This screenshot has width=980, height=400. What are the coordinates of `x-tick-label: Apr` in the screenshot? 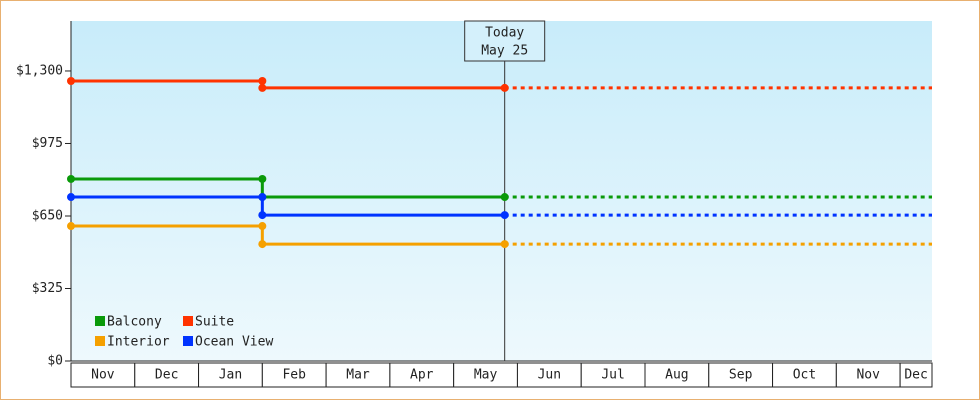 It's located at (422, 375).